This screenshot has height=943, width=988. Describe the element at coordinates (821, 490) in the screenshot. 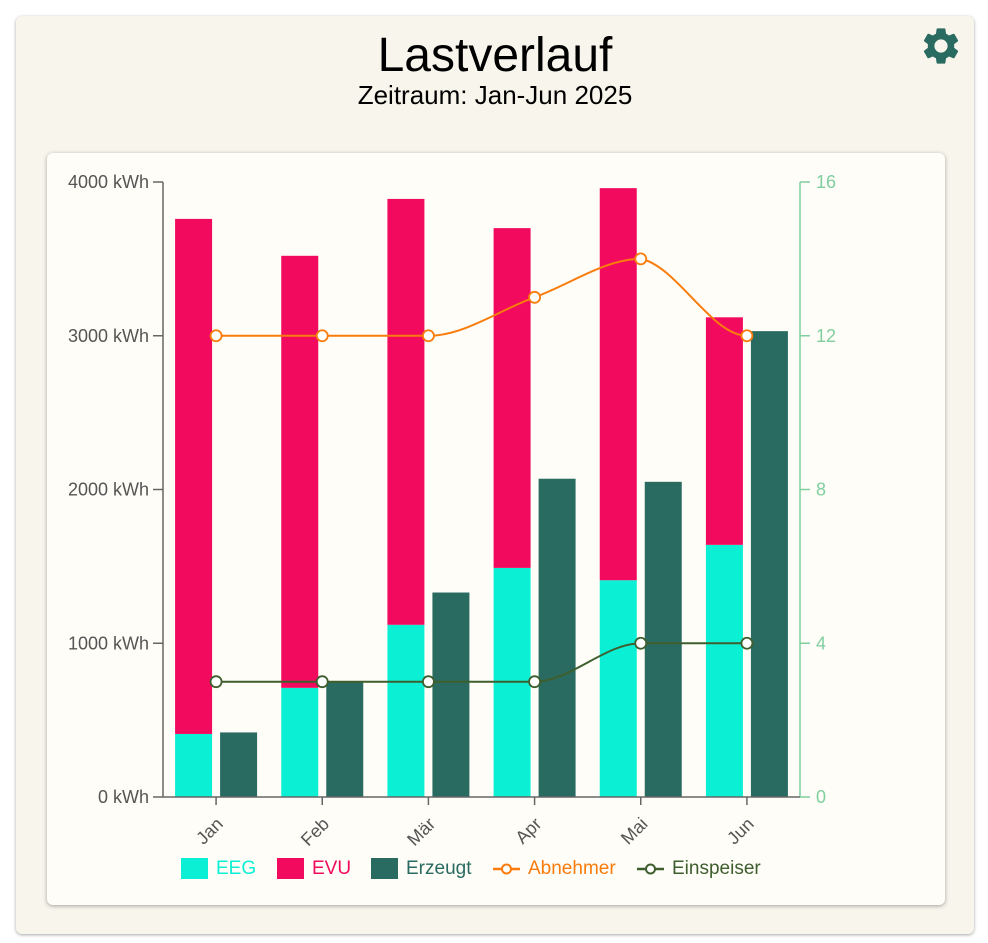

I see `y-right-tick-label: 8` at that location.